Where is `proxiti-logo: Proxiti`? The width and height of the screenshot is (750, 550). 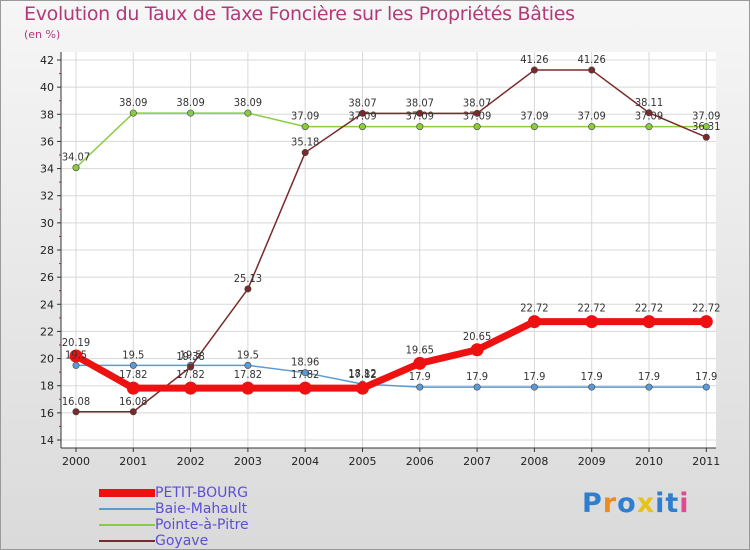 proxiti-logo: Proxiti is located at coordinates (636, 503).